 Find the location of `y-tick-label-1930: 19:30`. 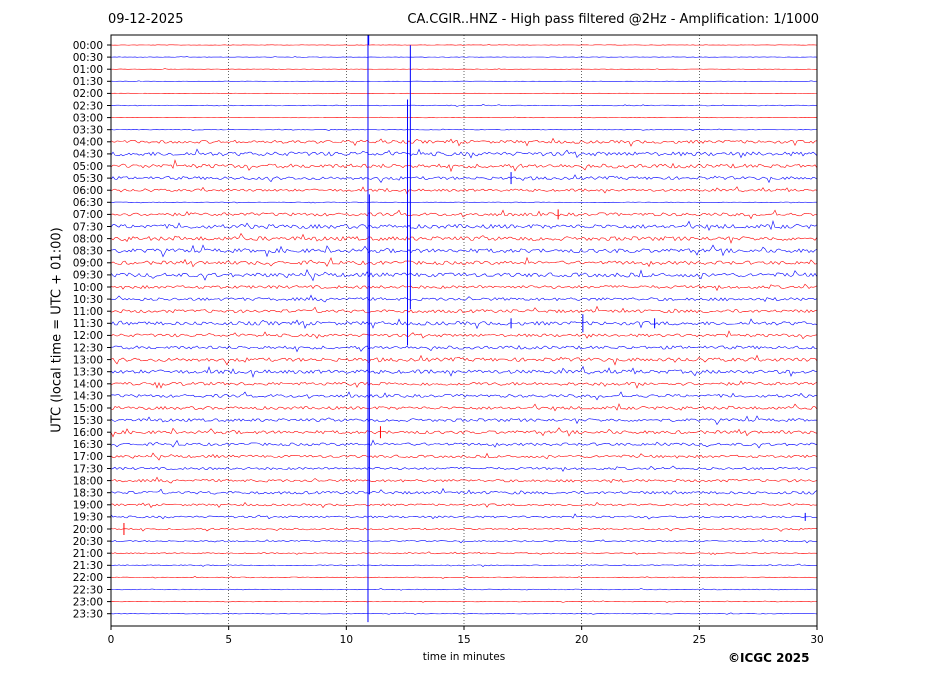

y-tick-label-1930: 19:30 is located at coordinates (88, 518).